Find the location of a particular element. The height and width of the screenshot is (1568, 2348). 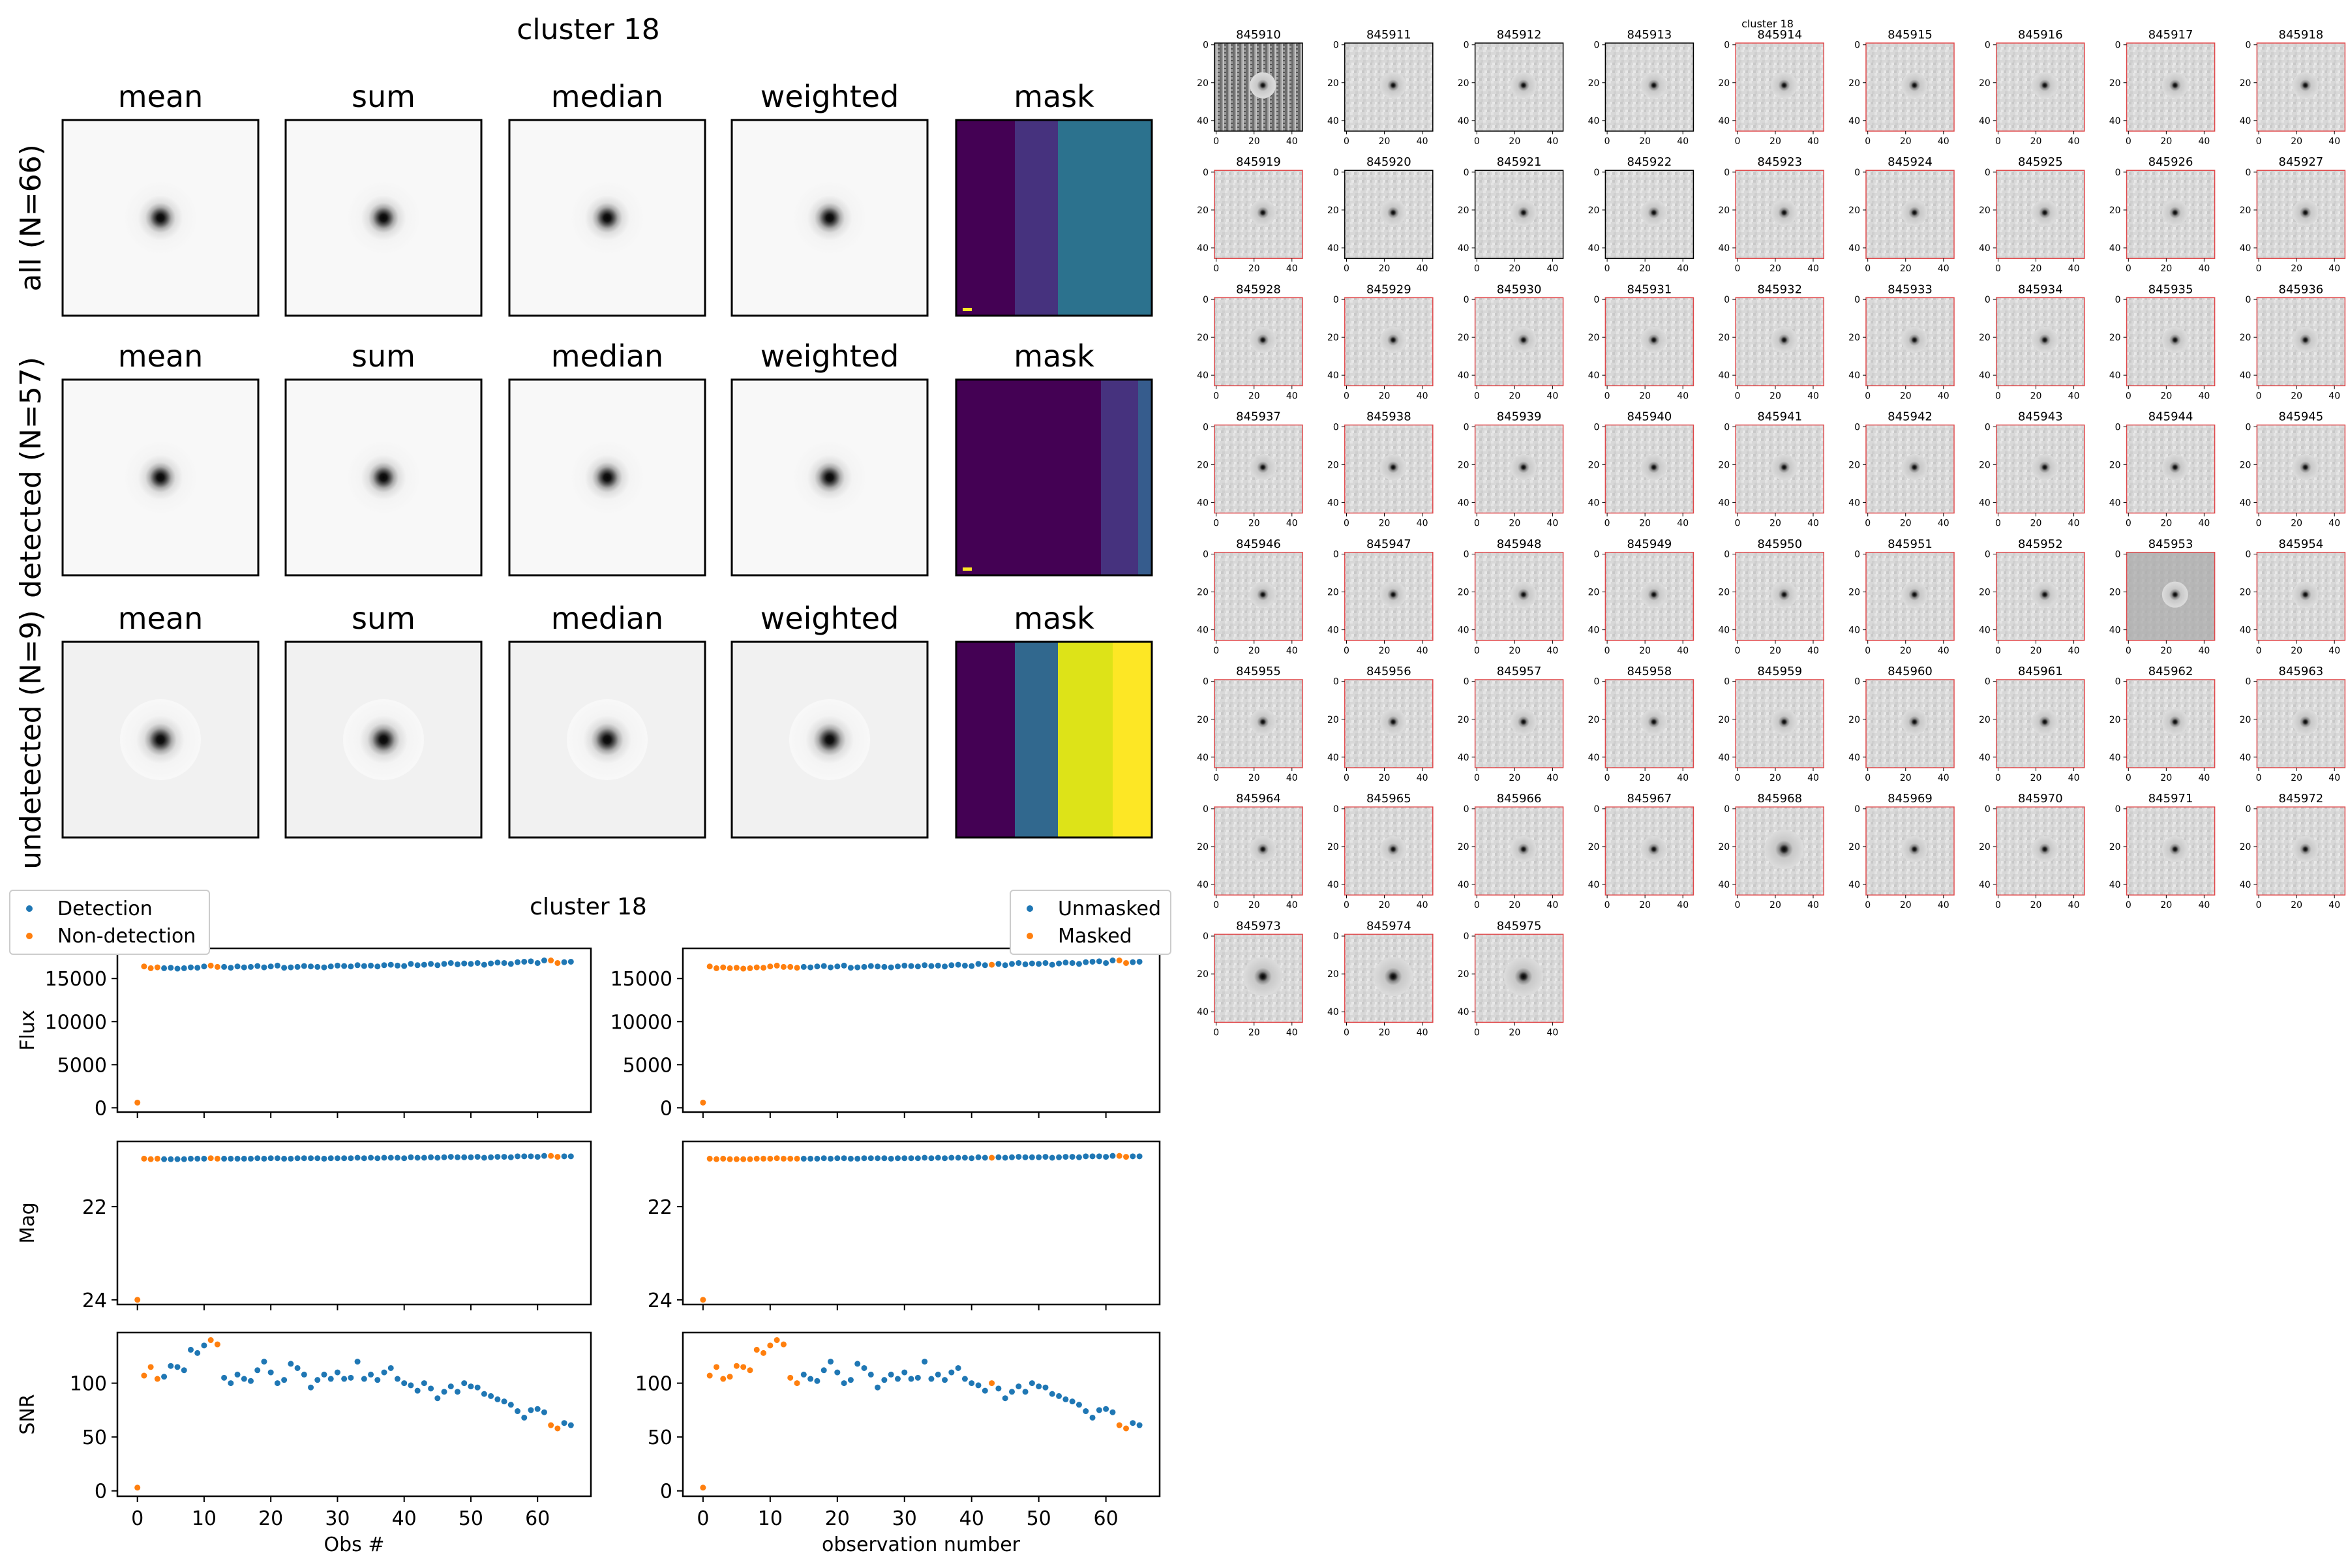

y-tick-label: 15000 is located at coordinates (76, 979).